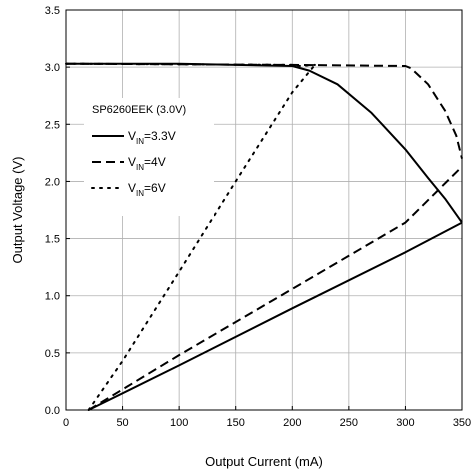 The image size is (476, 475). What do you see at coordinates (17, 210) in the screenshot?
I see `y-axis-title: Output Voltage (V)` at bounding box center [17, 210].